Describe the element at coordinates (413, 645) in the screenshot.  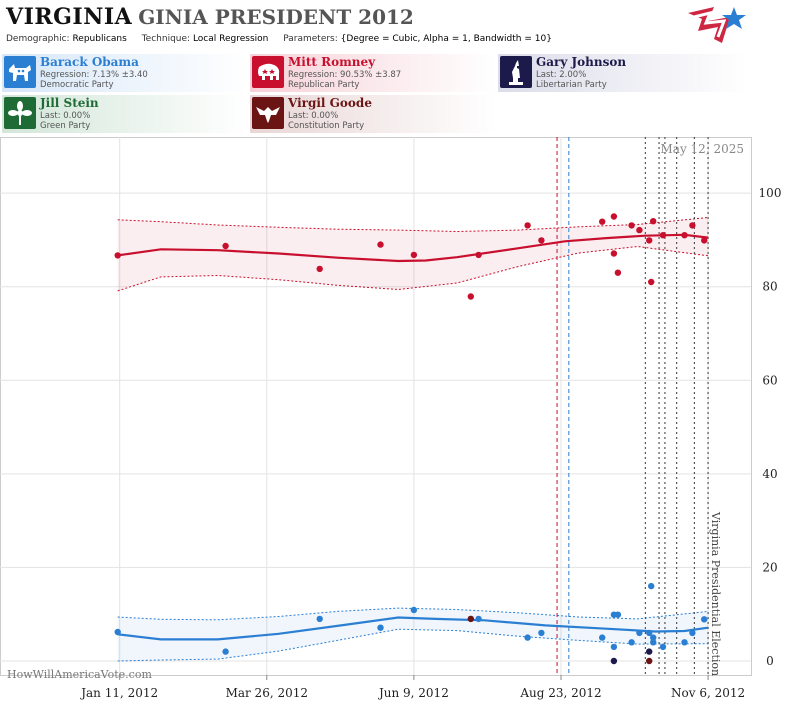
I see `band-lower-line` at that location.